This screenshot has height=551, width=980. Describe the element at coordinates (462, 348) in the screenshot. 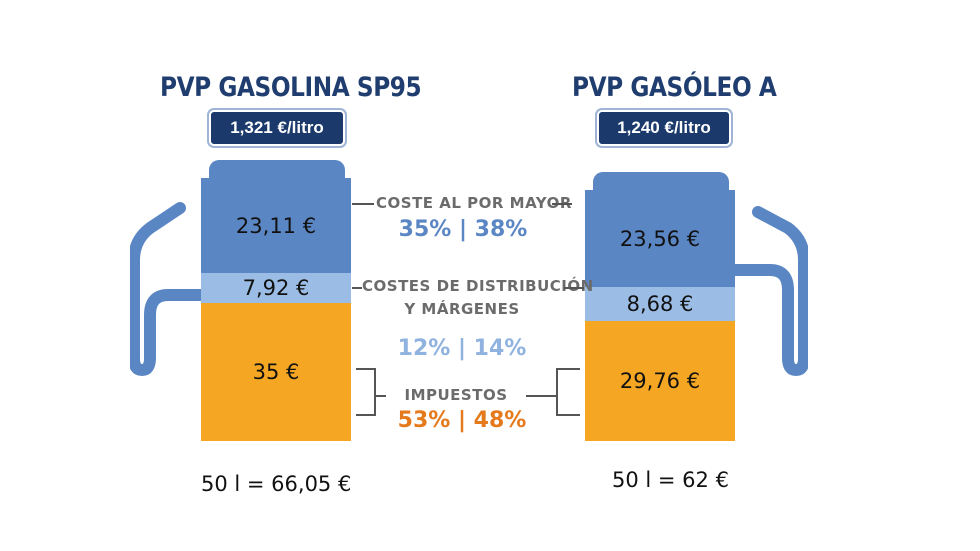

I see `distribution-percent: 12% | 14%` at that location.